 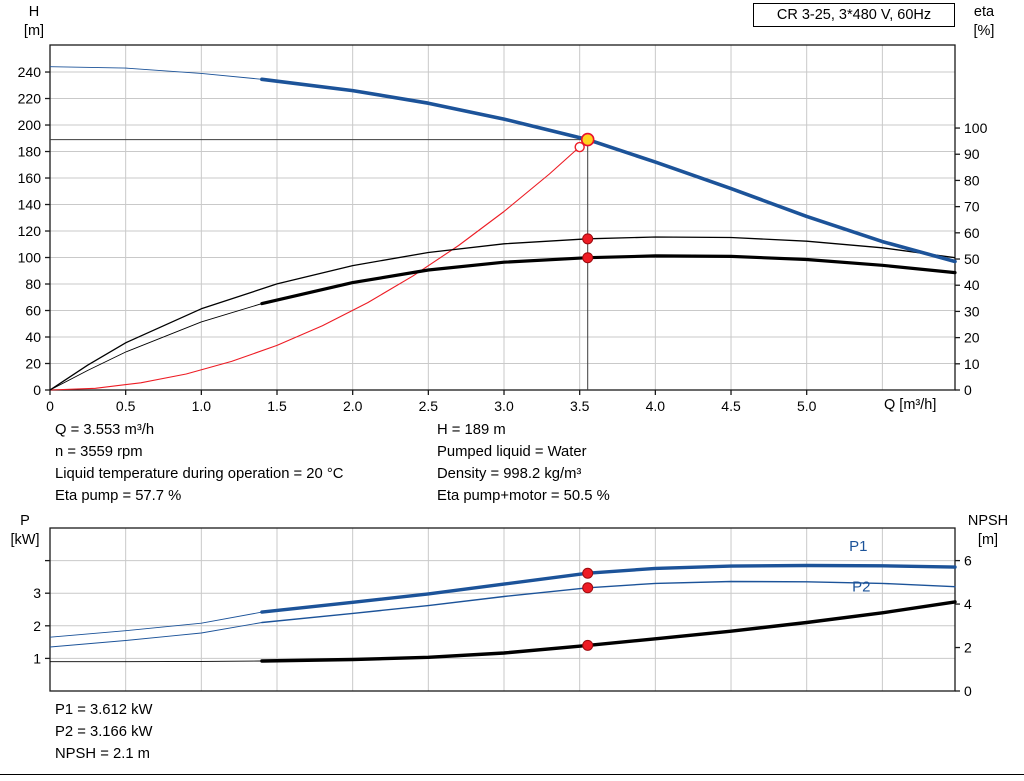 What do you see at coordinates (972, 364) in the screenshot?
I see `svg-text: 10` at bounding box center [972, 364].